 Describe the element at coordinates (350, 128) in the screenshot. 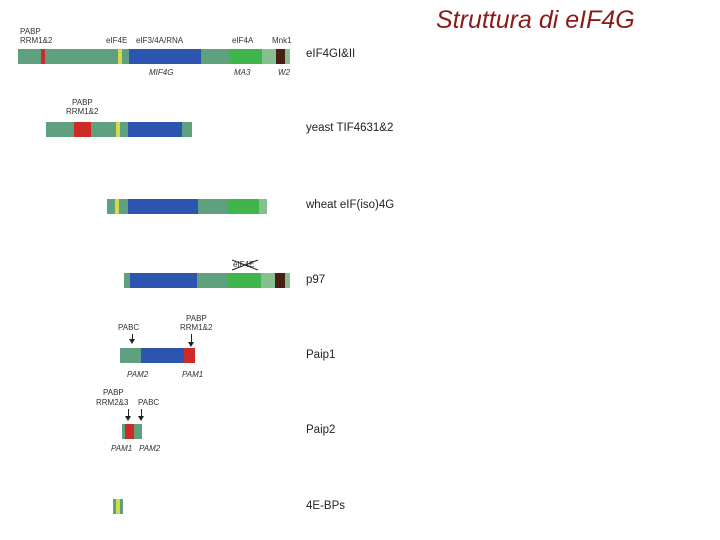

I see `yeast-name: yeast TIF4631&2` at that location.